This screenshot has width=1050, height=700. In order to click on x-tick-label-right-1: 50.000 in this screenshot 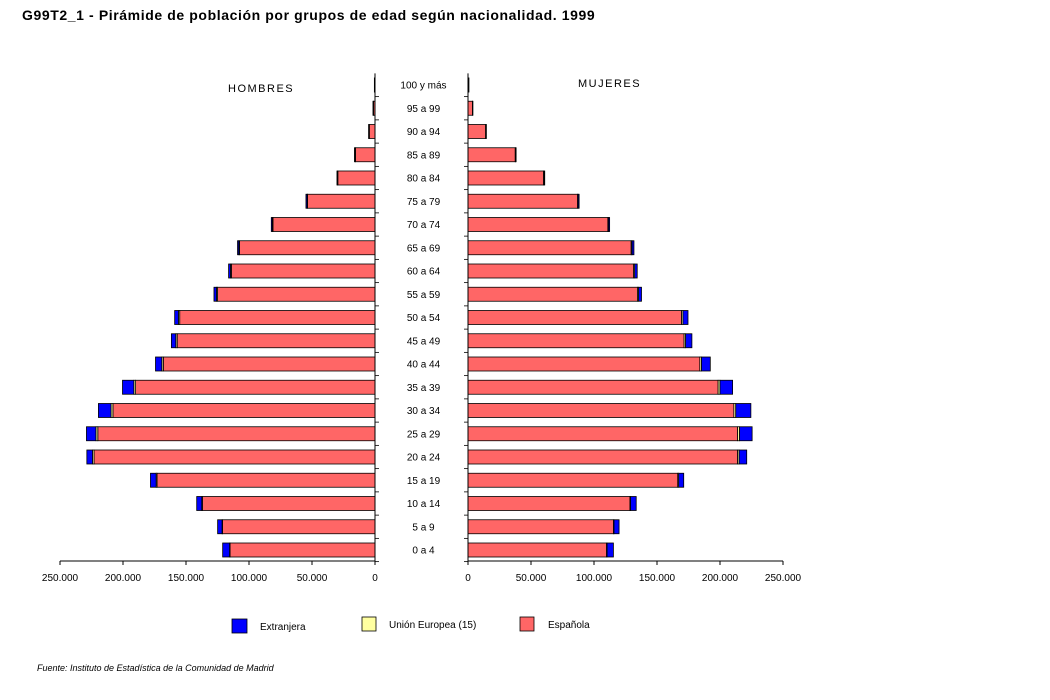, I will do `click(531, 578)`.